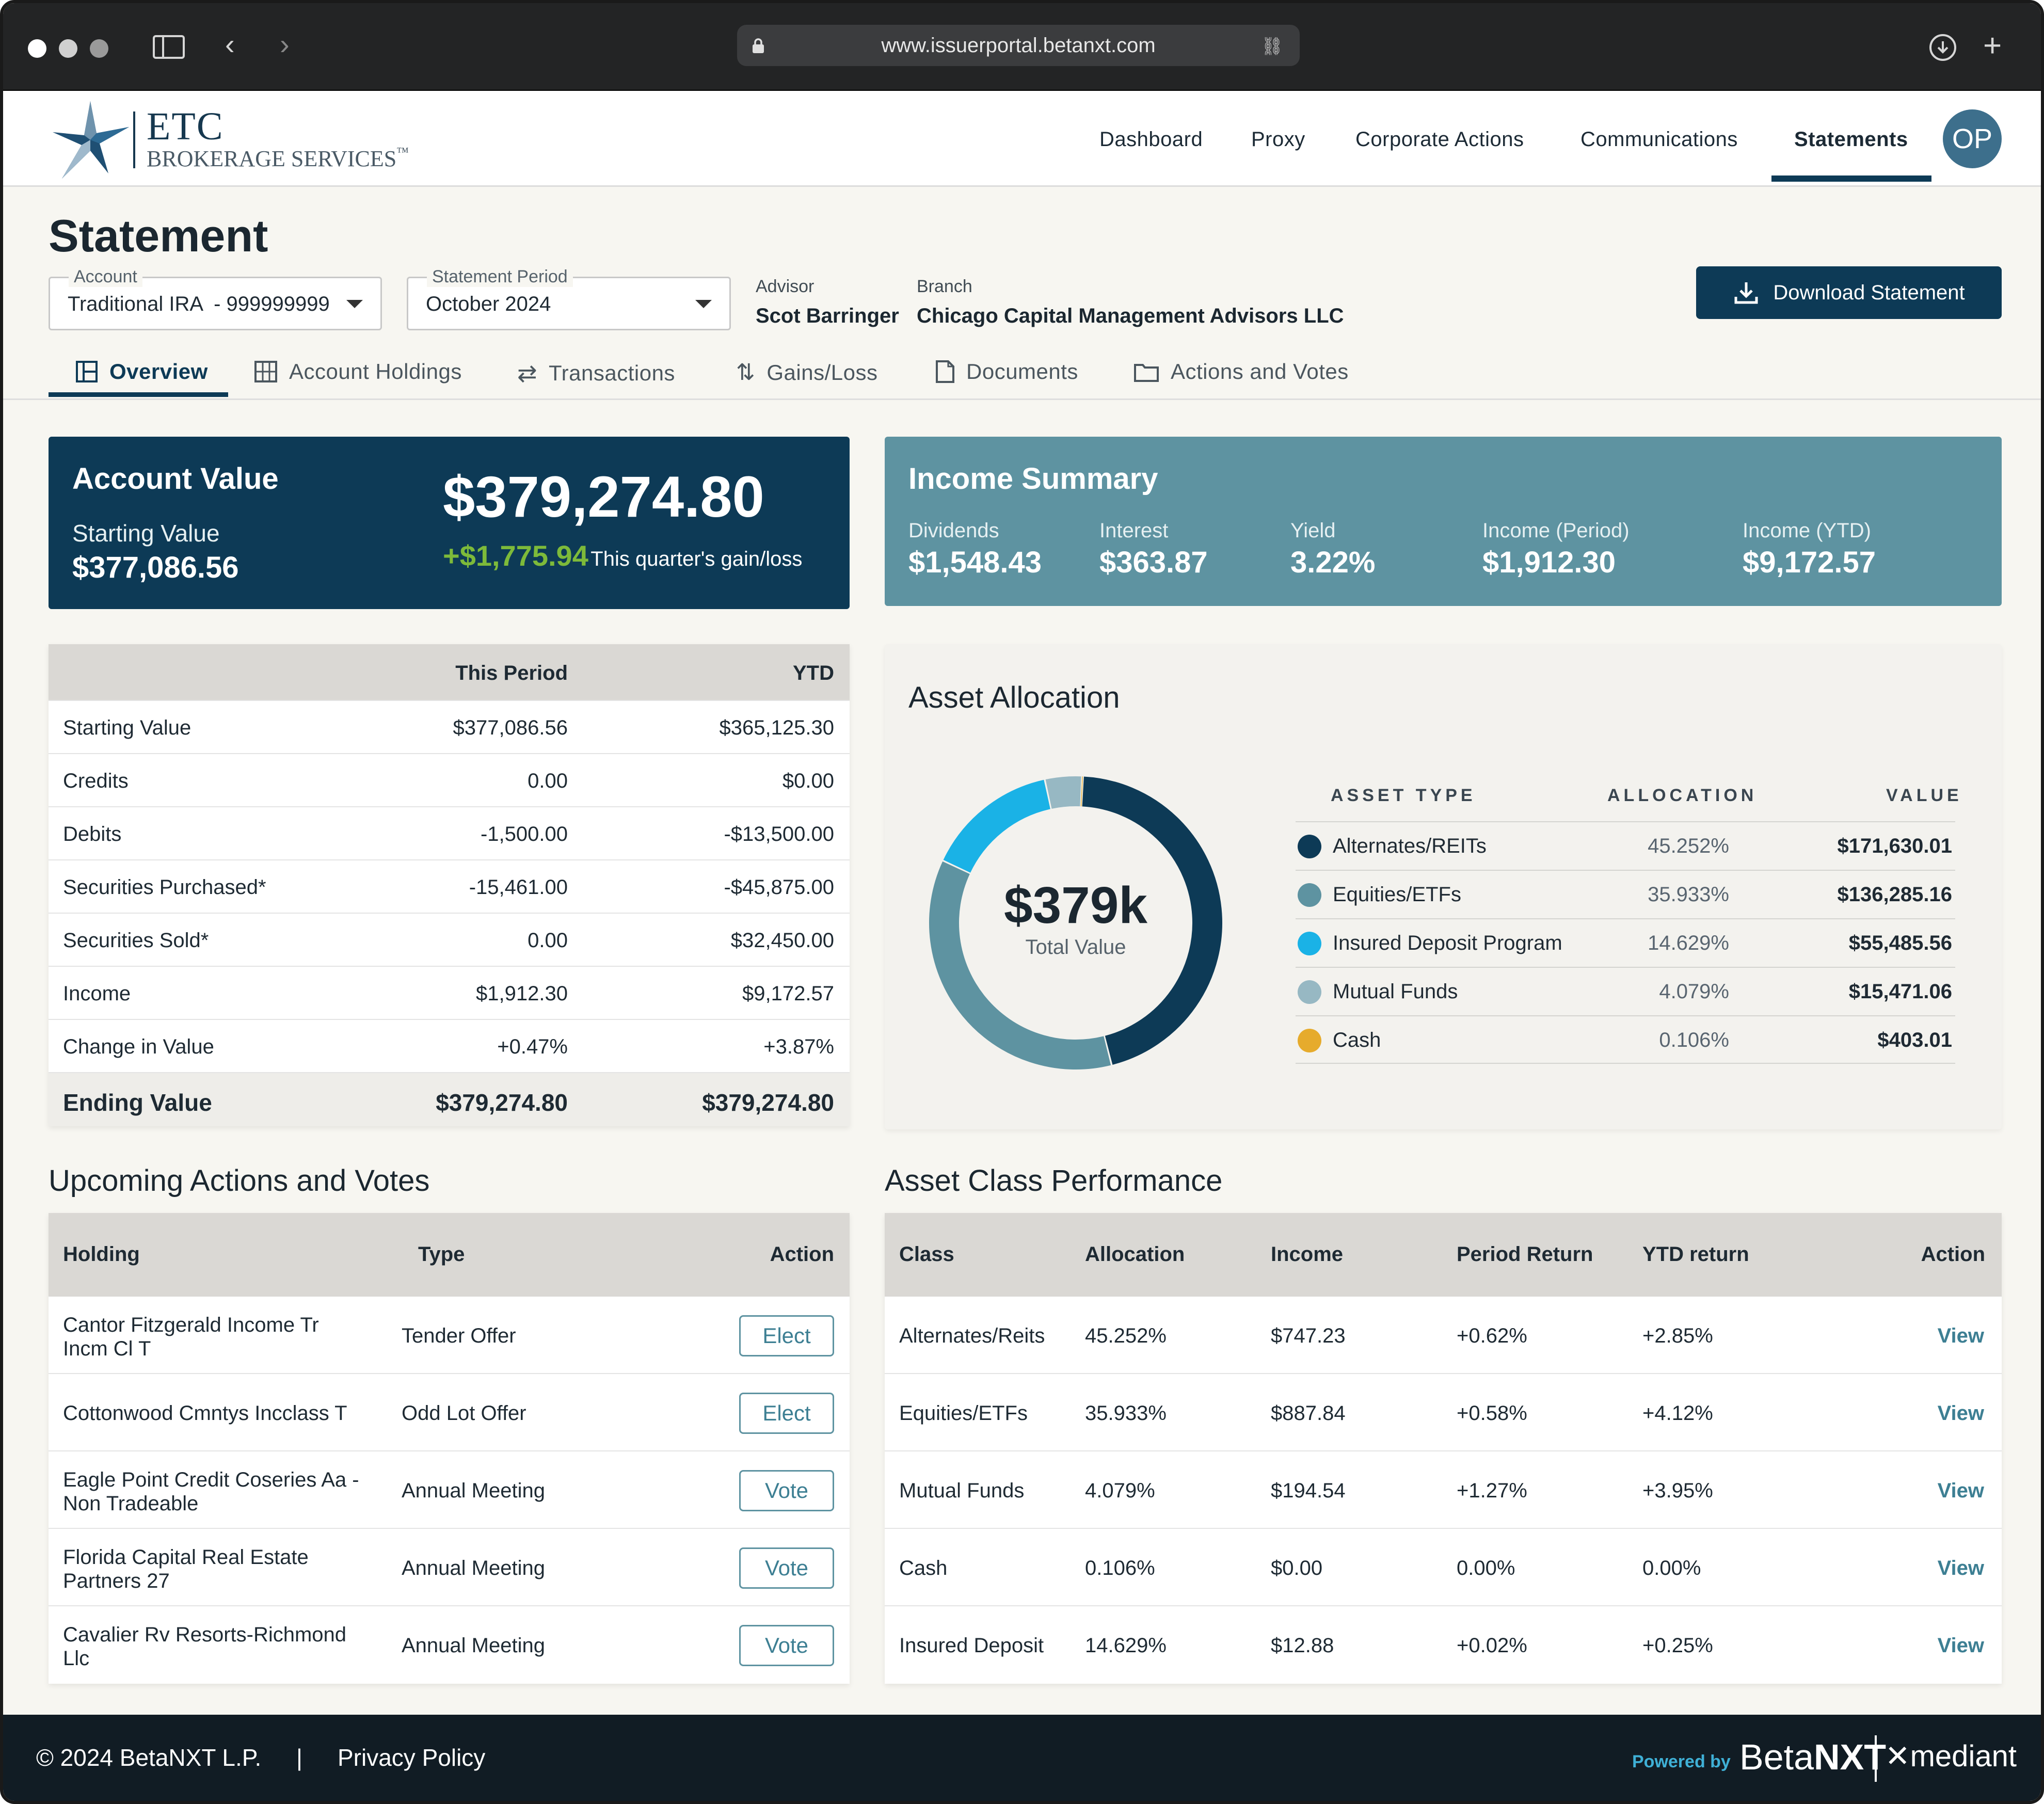  What do you see at coordinates (1849, 292) in the screenshot?
I see `download-statement-button: Download Statement` at bounding box center [1849, 292].